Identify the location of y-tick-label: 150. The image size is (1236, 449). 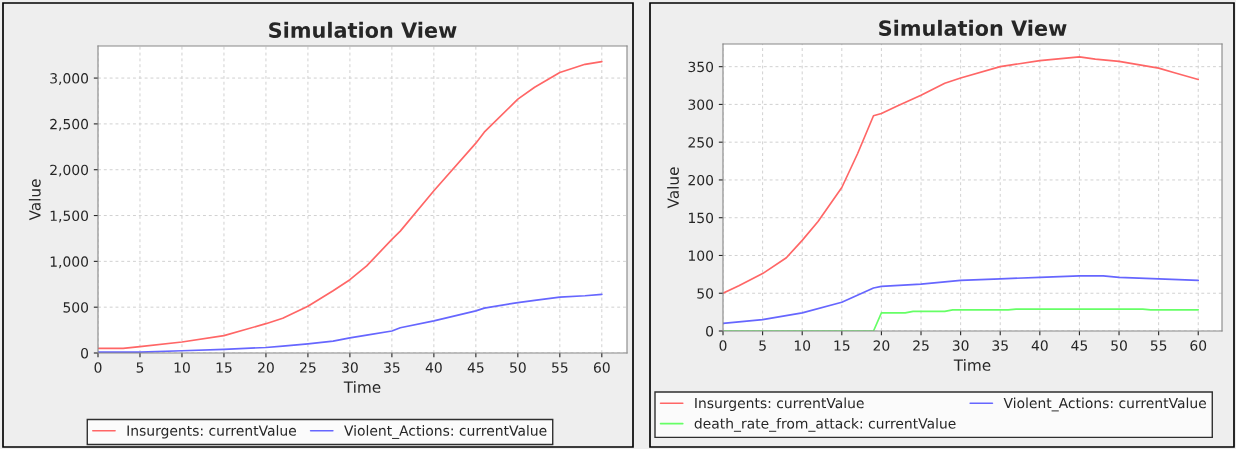
(701, 218).